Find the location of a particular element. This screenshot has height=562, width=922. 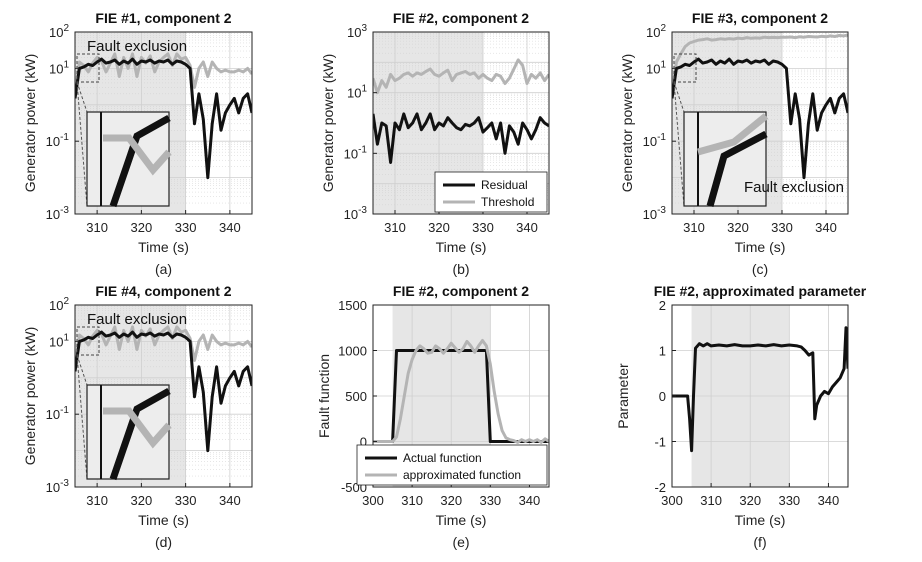

chart-title: FIE #4, component 2 is located at coordinates (163, 291).